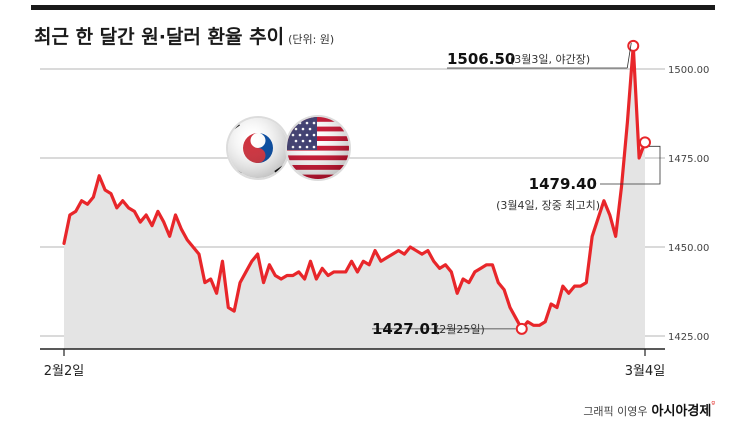 The image size is (745, 433). Describe the element at coordinates (688, 159) in the screenshot. I see `y-tick-label-2: 1475.00` at that location.